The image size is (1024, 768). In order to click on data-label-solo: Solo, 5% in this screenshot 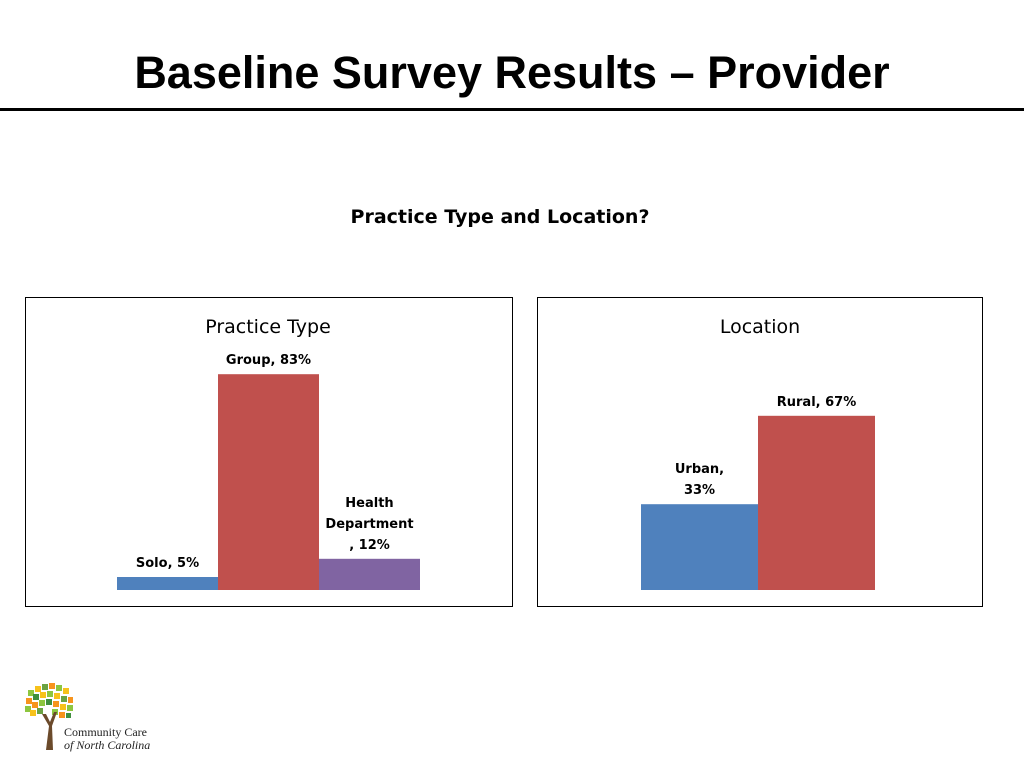, I will do `click(167, 563)`.